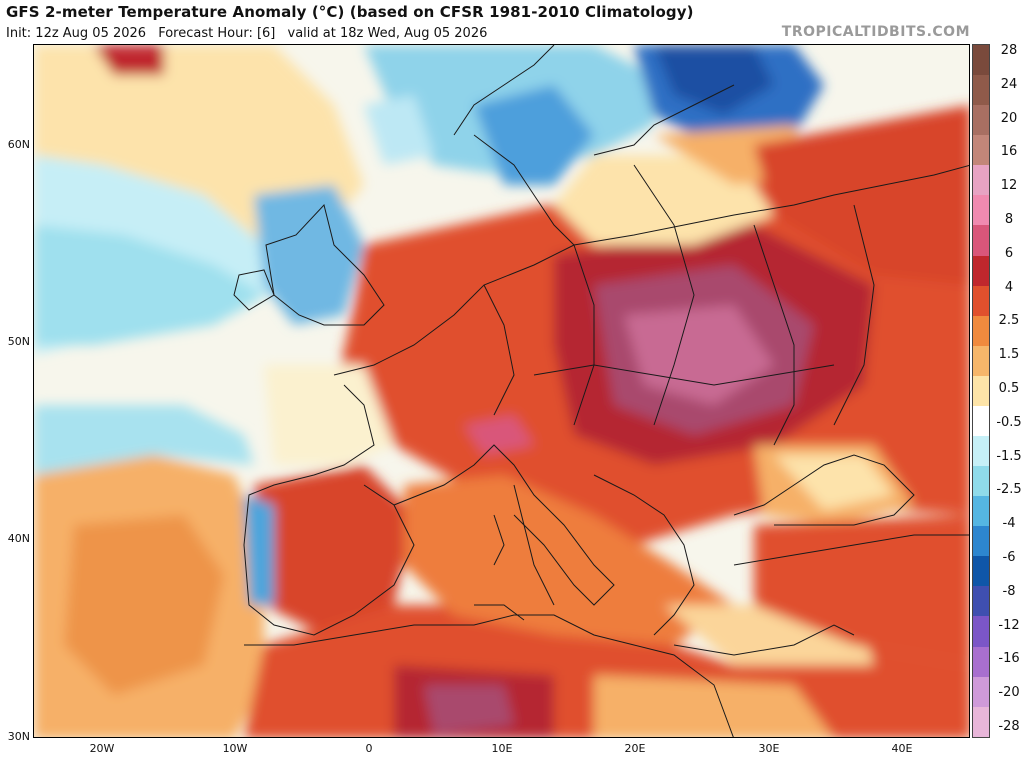  I want to click on colorbar-label: -8, so click(1009, 591).